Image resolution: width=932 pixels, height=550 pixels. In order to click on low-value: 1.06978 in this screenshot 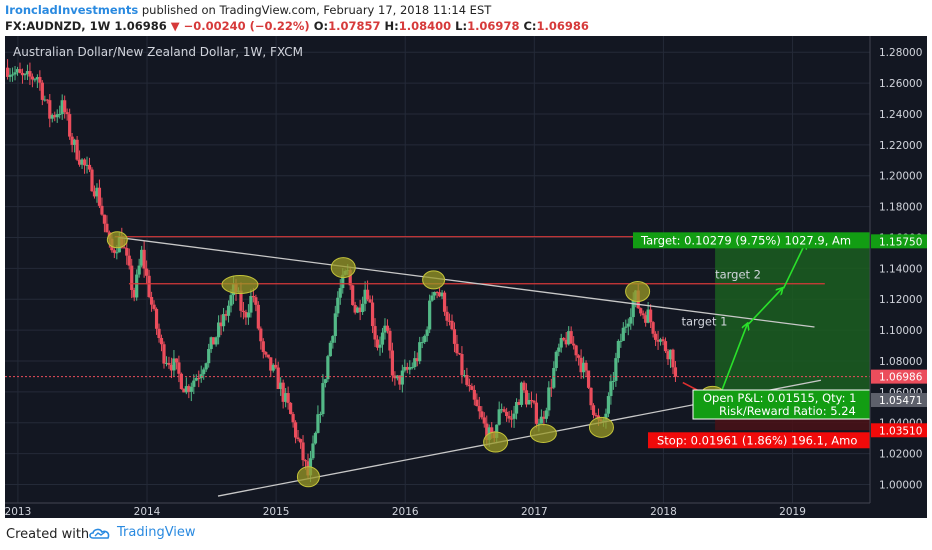, I will do `click(493, 26)`.